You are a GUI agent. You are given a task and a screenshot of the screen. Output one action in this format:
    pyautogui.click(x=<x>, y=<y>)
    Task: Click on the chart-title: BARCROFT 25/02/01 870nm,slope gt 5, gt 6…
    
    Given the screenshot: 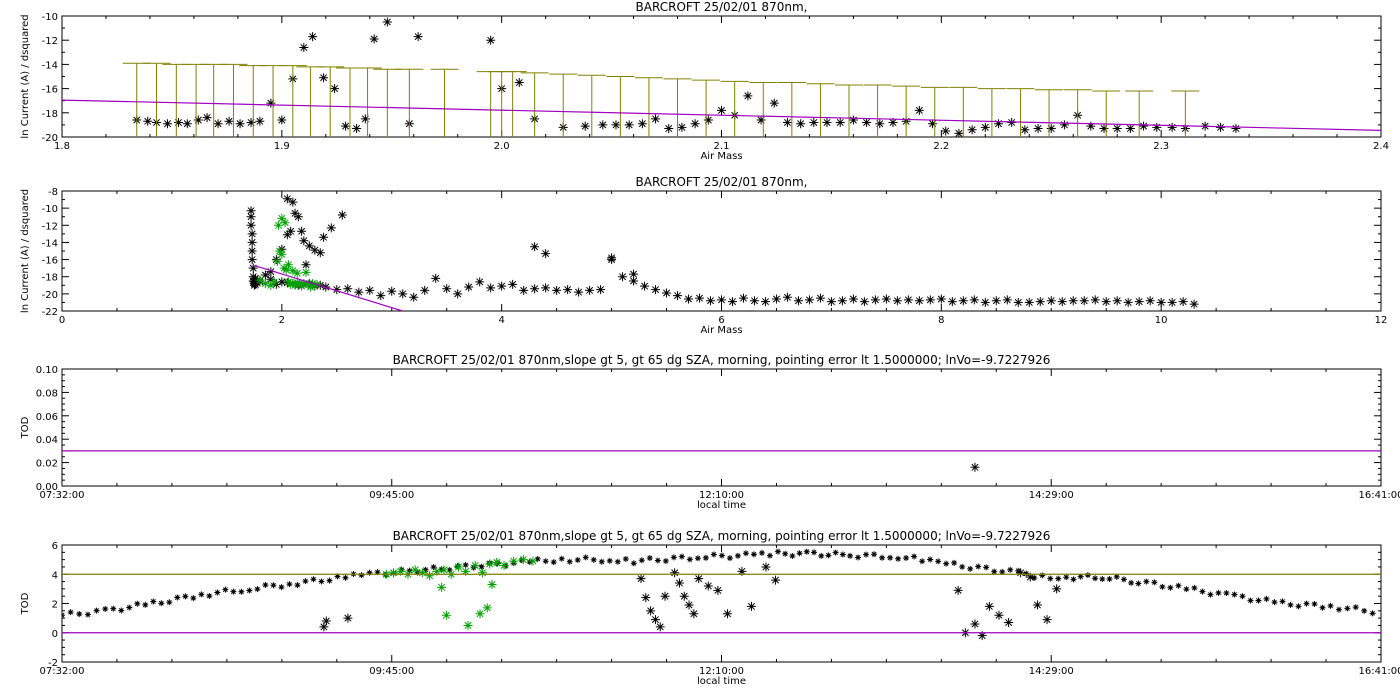 What is the action you would take?
    pyautogui.click(x=722, y=536)
    